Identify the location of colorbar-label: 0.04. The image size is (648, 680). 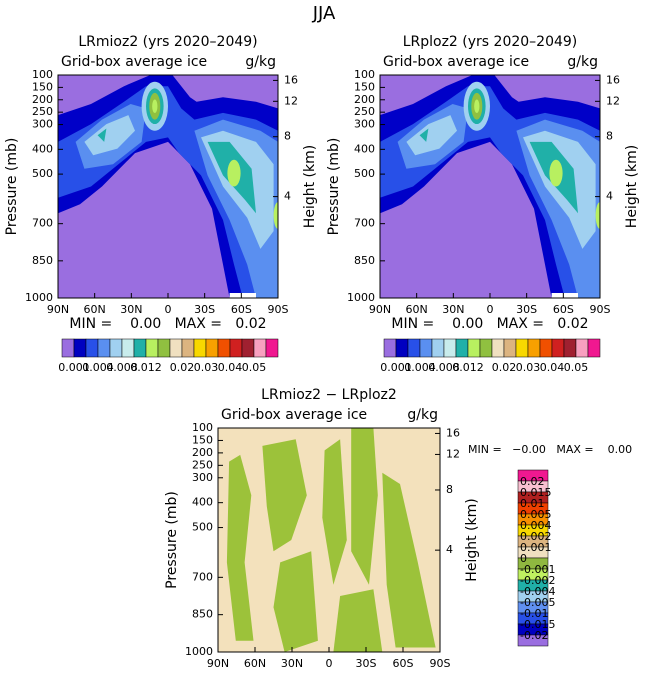
(552, 367).